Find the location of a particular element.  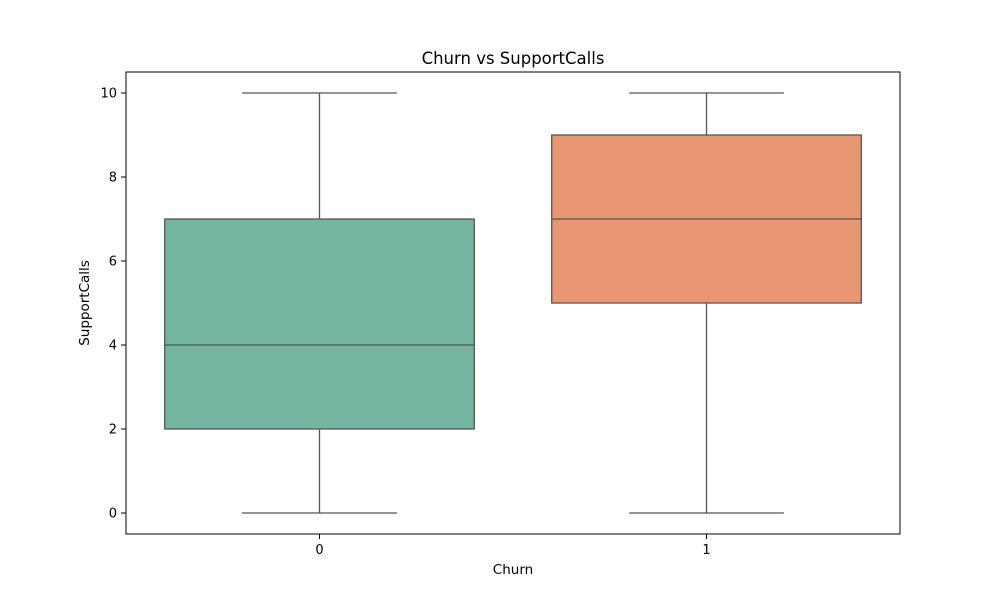

y-tick-label: 0 is located at coordinates (113, 514).